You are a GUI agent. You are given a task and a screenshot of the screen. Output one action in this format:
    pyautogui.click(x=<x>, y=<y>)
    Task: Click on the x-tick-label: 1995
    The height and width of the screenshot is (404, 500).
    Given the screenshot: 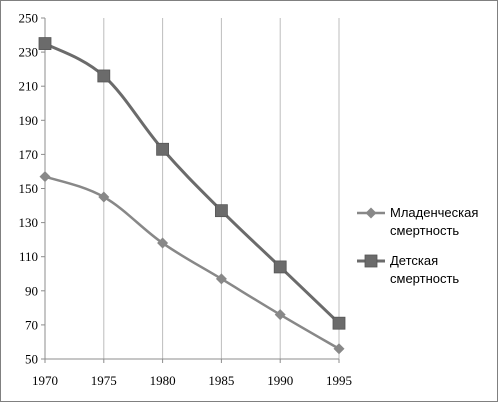 What is the action you would take?
    pyautogui.click(x=339, y=380)
    